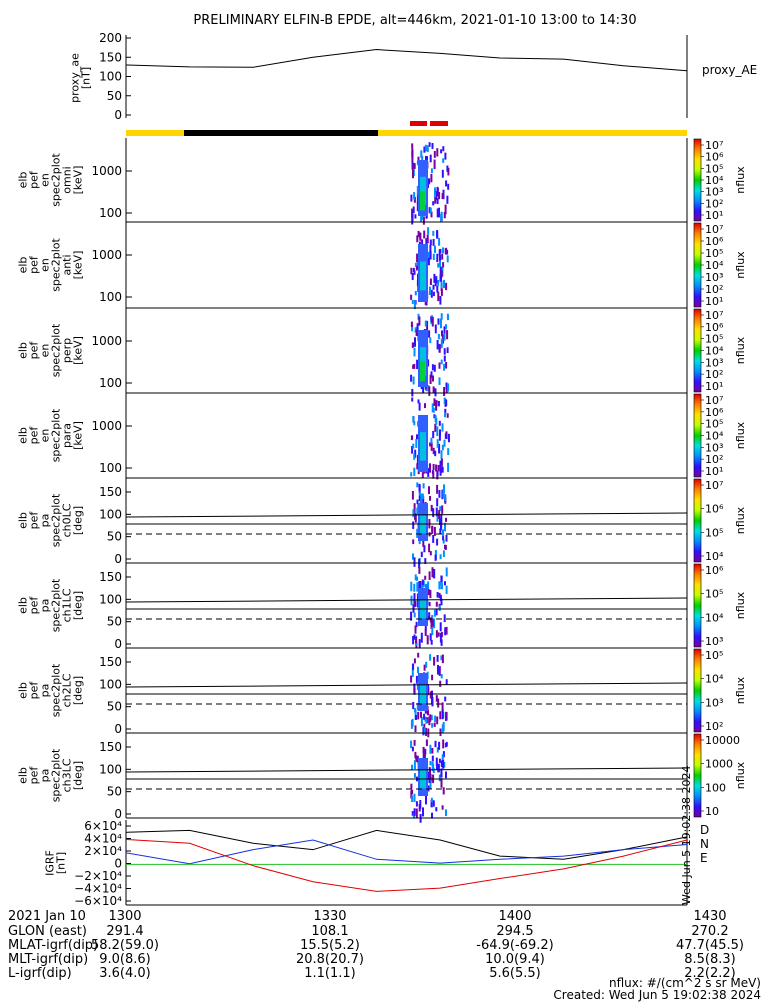 The height and width of the screenshot is (1002, 775). I want to click on loss-cone-line, so click(406, 515).